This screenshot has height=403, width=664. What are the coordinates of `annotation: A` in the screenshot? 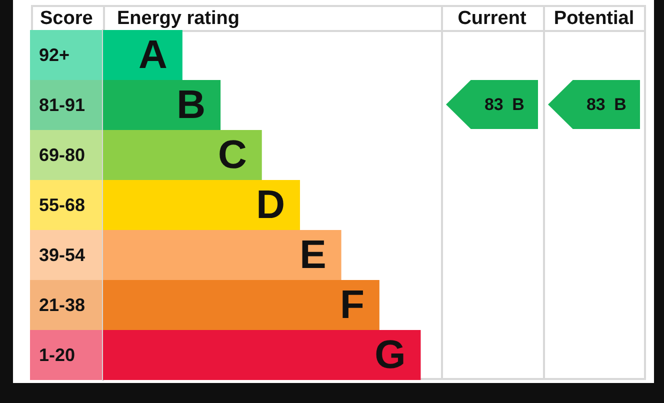 It's located at (153, 55).